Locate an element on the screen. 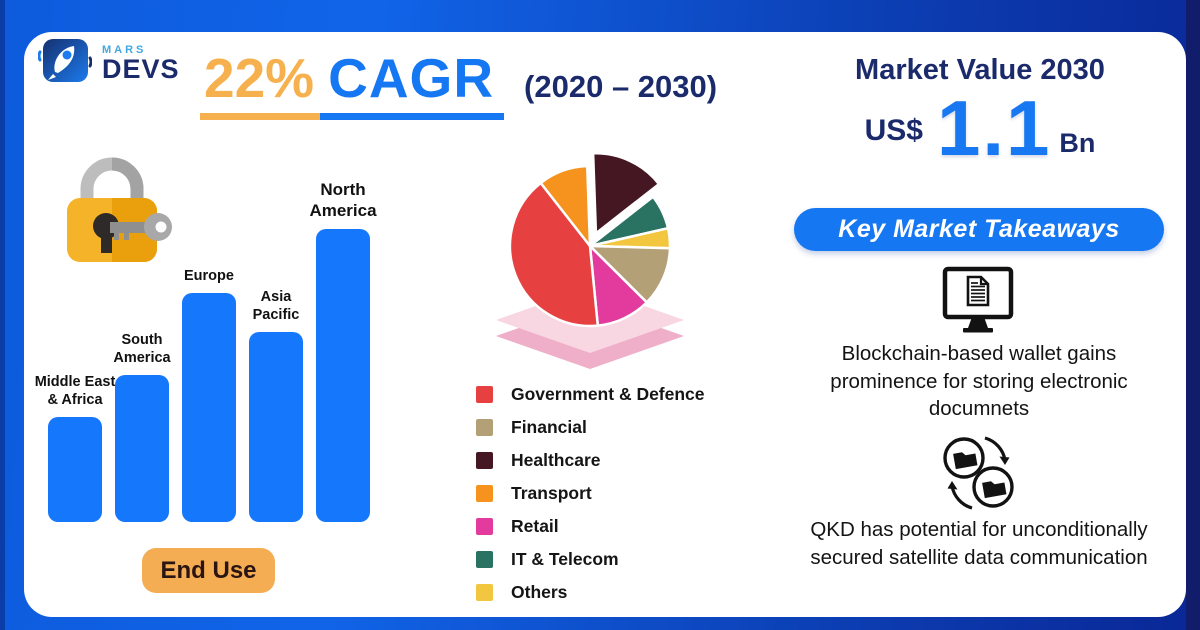 Image resolution: width=1200 pixels, height=630 pixels. bar-middle-east-africa: Middle East & Africa is located at coordinates (75, 448).